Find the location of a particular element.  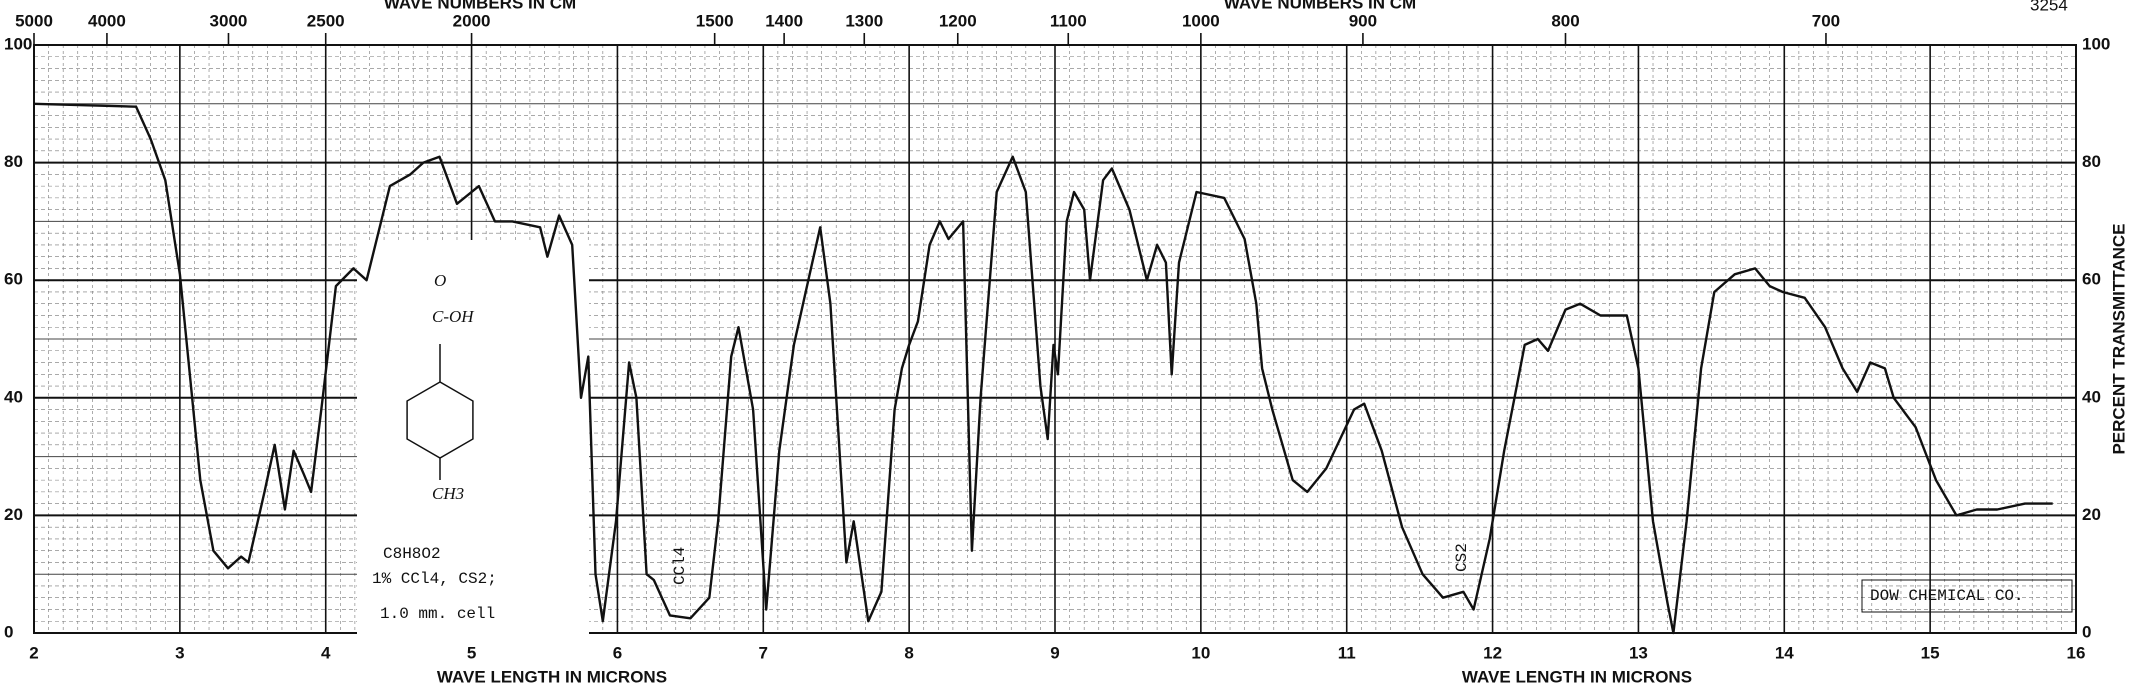

annotation: CCl4 is located at coordinates (680, 566).